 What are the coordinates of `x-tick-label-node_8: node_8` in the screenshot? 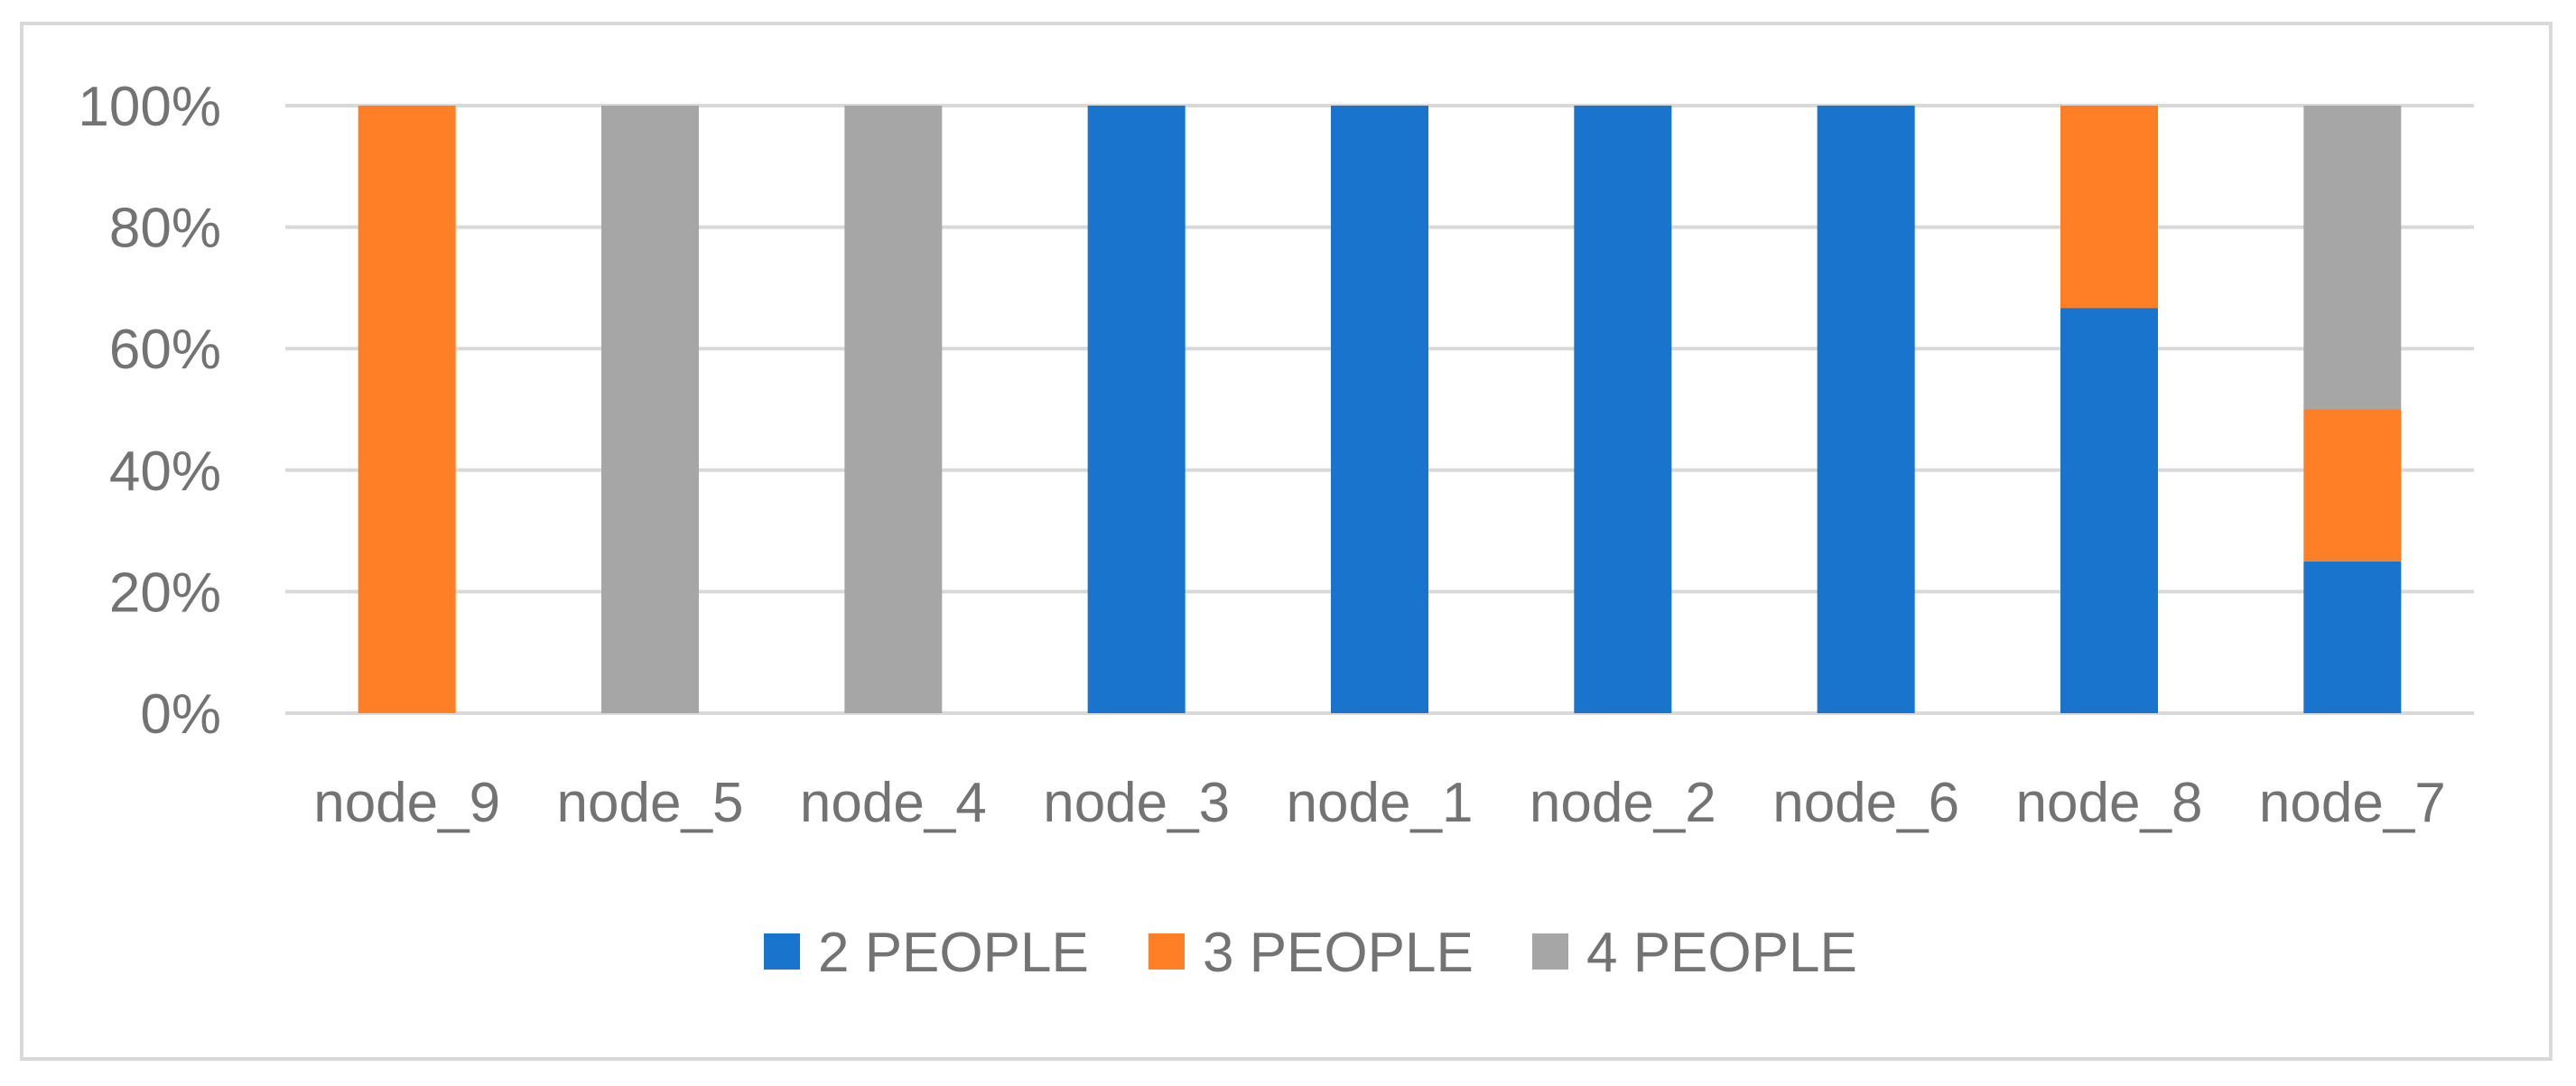 It's located at (2109, 803).